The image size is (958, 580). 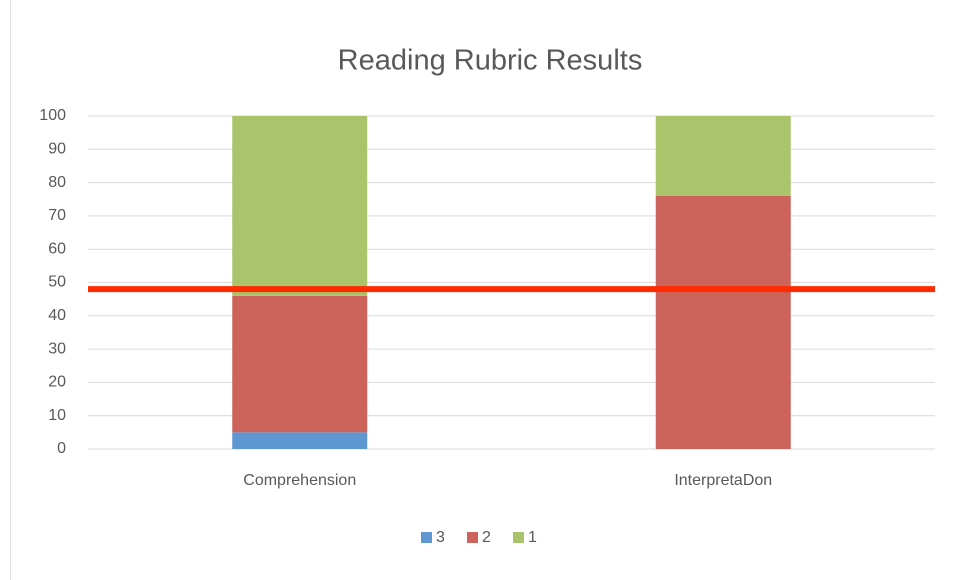 I want to click on legend-label: 1, so click(x=532, y=537).